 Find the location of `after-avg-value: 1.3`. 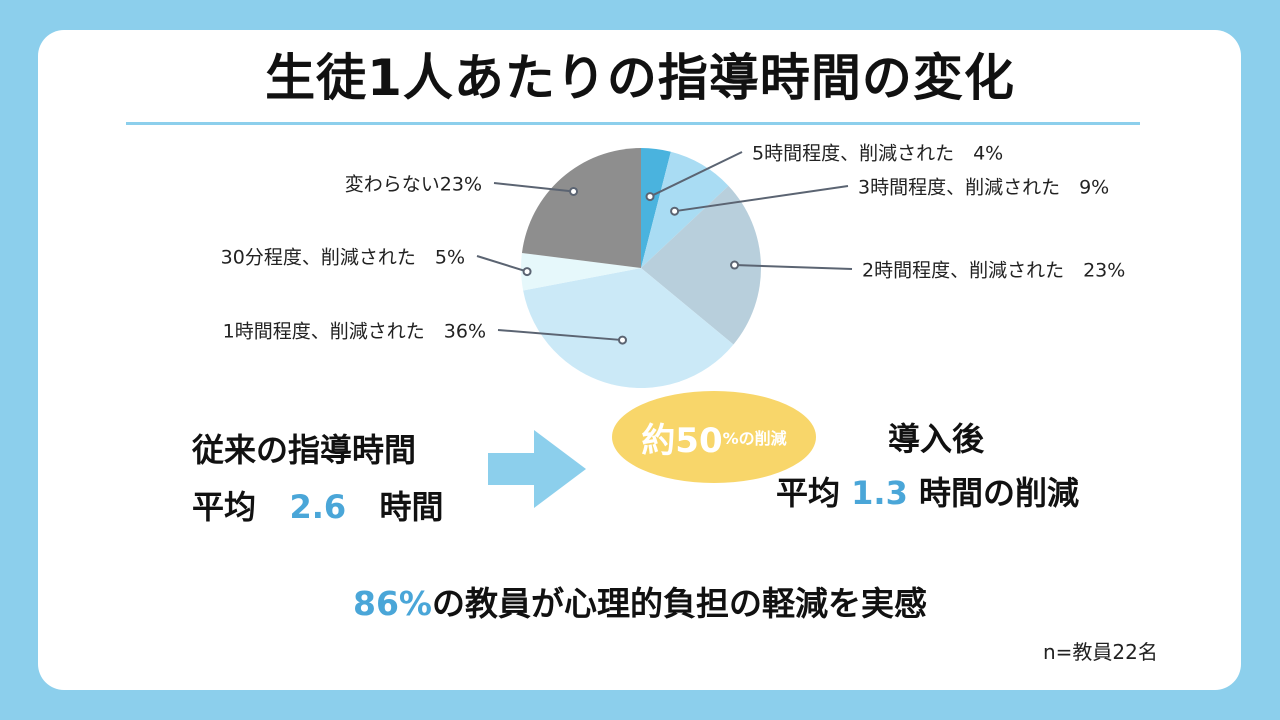

after-avg-value: 1.3 is located at coordinates (879, 493).